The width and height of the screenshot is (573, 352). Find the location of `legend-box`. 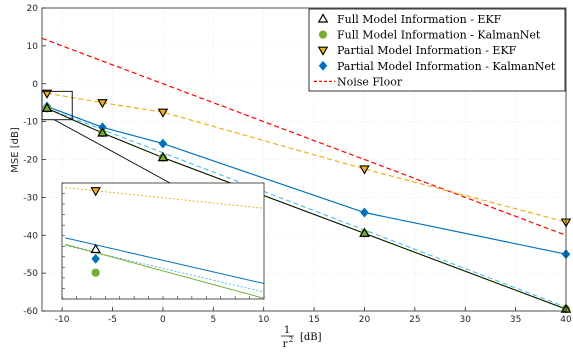

legend-box is located at coordinates (437, 50).